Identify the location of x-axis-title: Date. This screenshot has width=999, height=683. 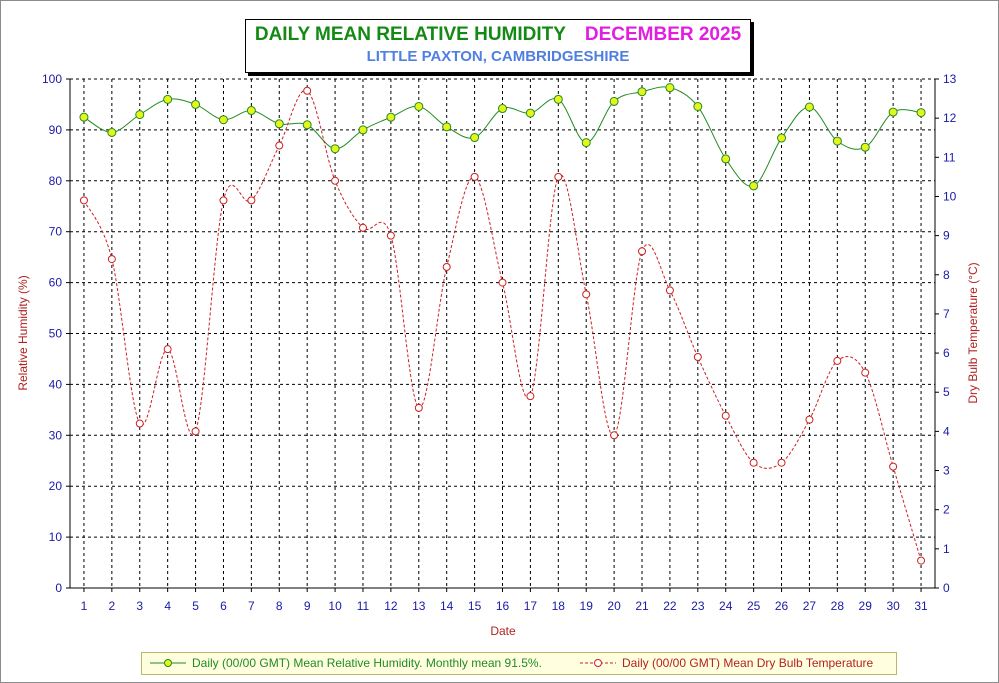
(503, 631).